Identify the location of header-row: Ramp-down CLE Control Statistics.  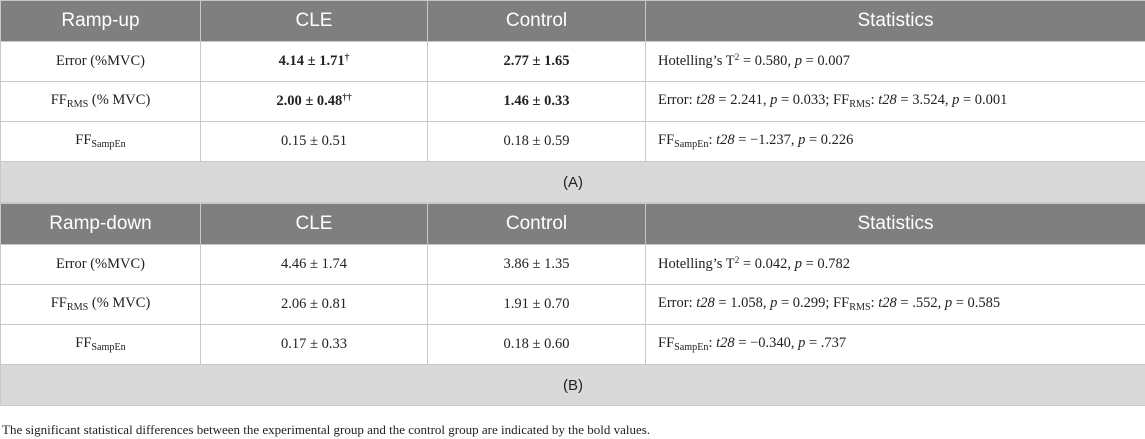
(572, 224).